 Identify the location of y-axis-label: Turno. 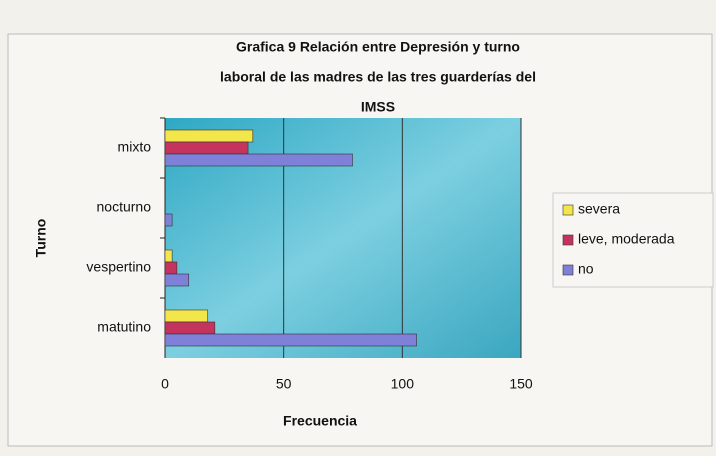
(41, 238).